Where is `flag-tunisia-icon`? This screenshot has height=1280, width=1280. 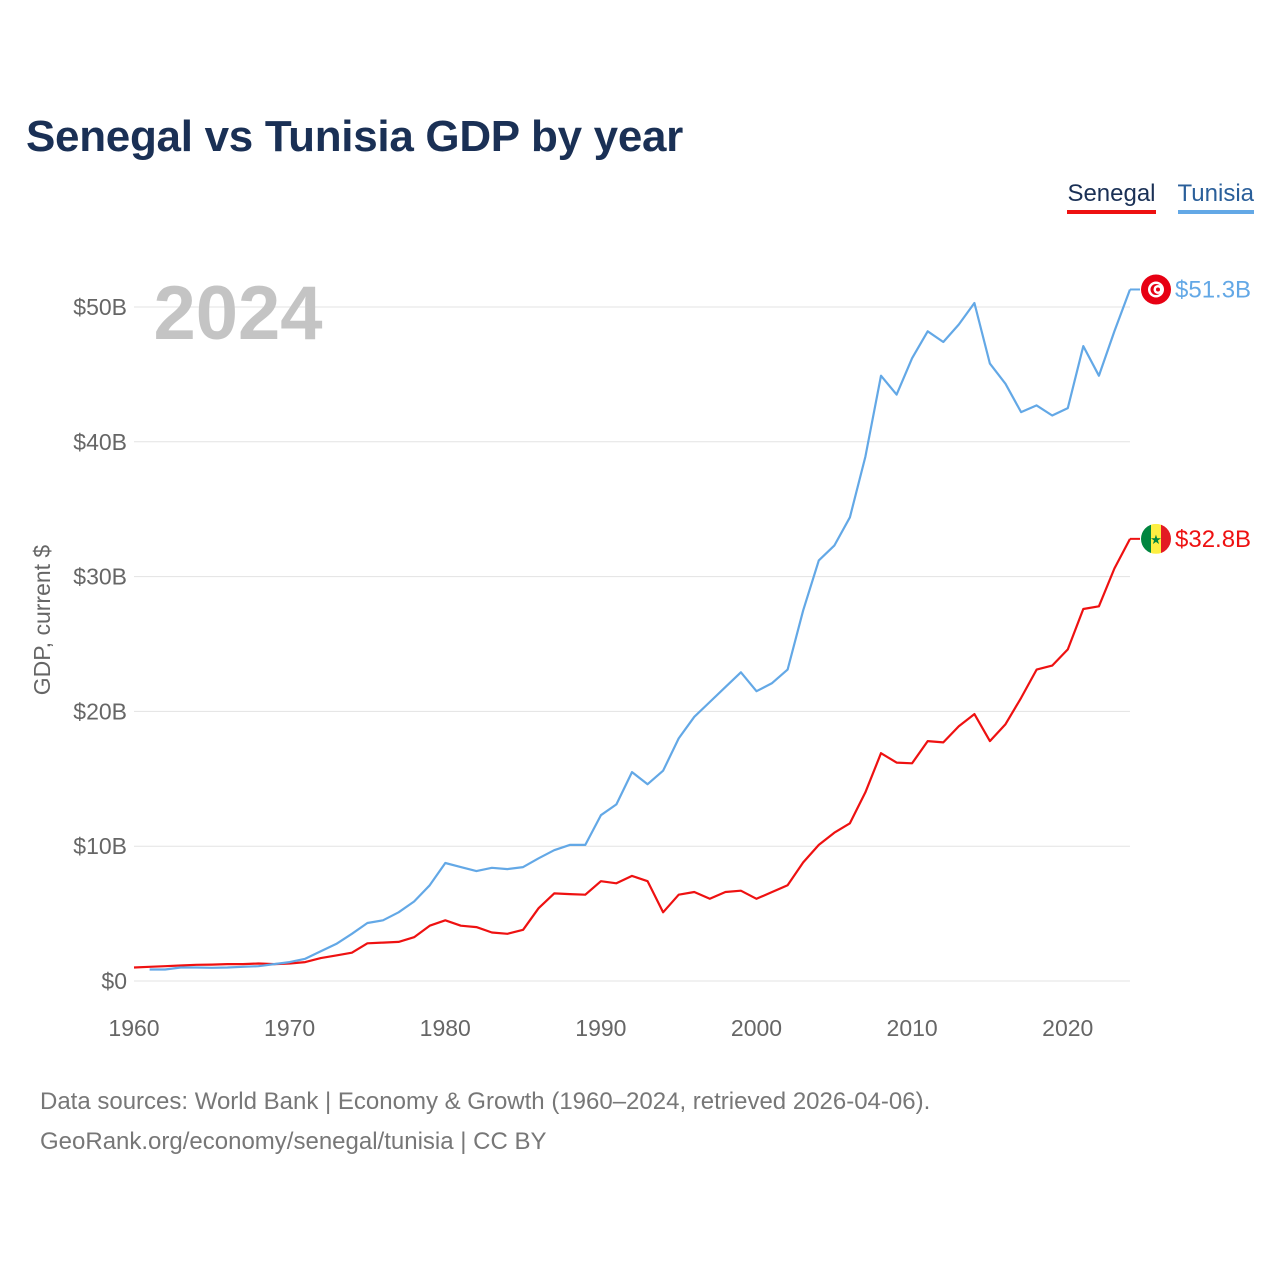 flag-tunisia-icon is located at coordinates (1156, 289).